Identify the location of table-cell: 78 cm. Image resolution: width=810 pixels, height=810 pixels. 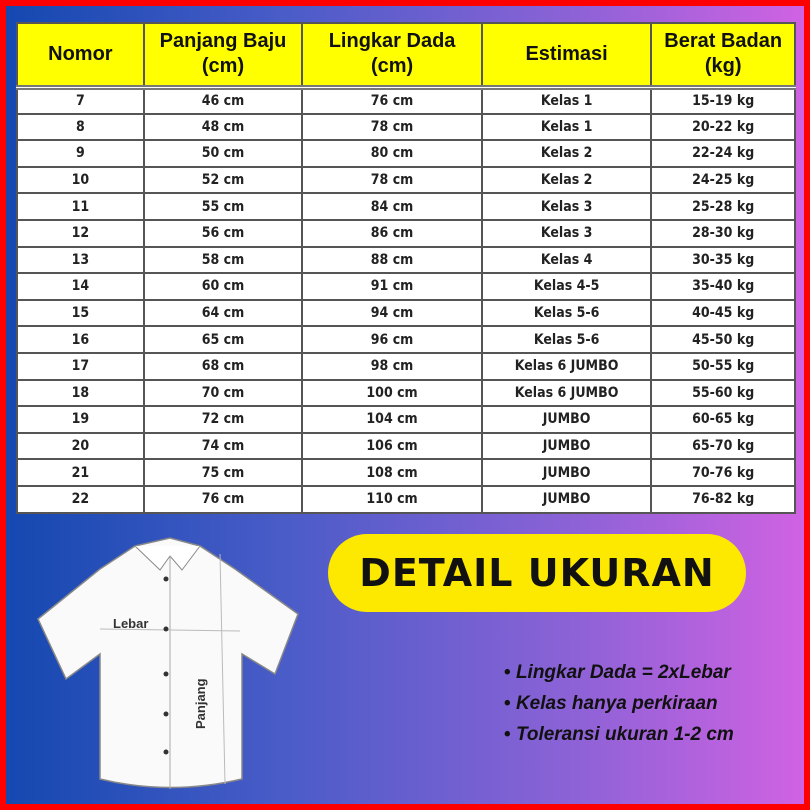
(392, 127).